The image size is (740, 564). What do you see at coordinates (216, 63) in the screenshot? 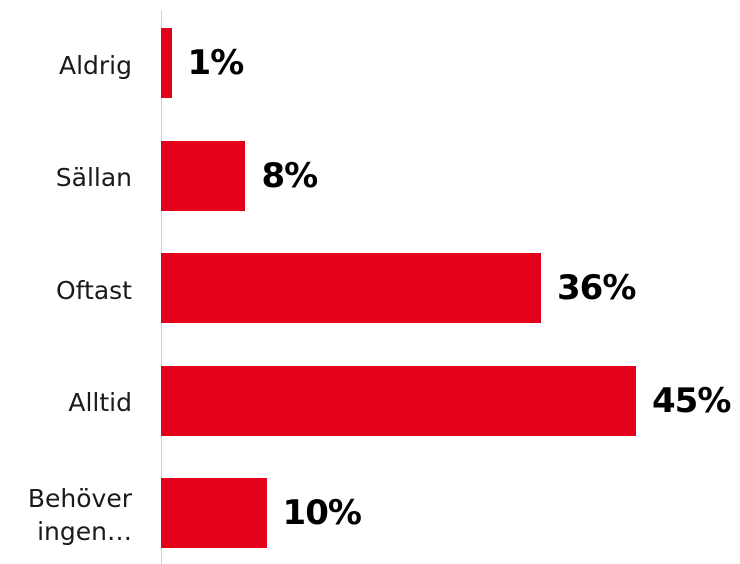
I see `value-label: 1%` at bounding box center [216, 63].